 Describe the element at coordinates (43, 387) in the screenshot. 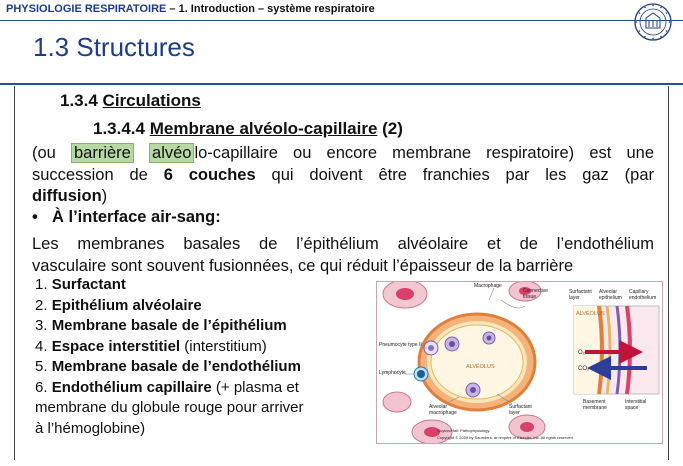

I see `list-num: 6.` at that location.